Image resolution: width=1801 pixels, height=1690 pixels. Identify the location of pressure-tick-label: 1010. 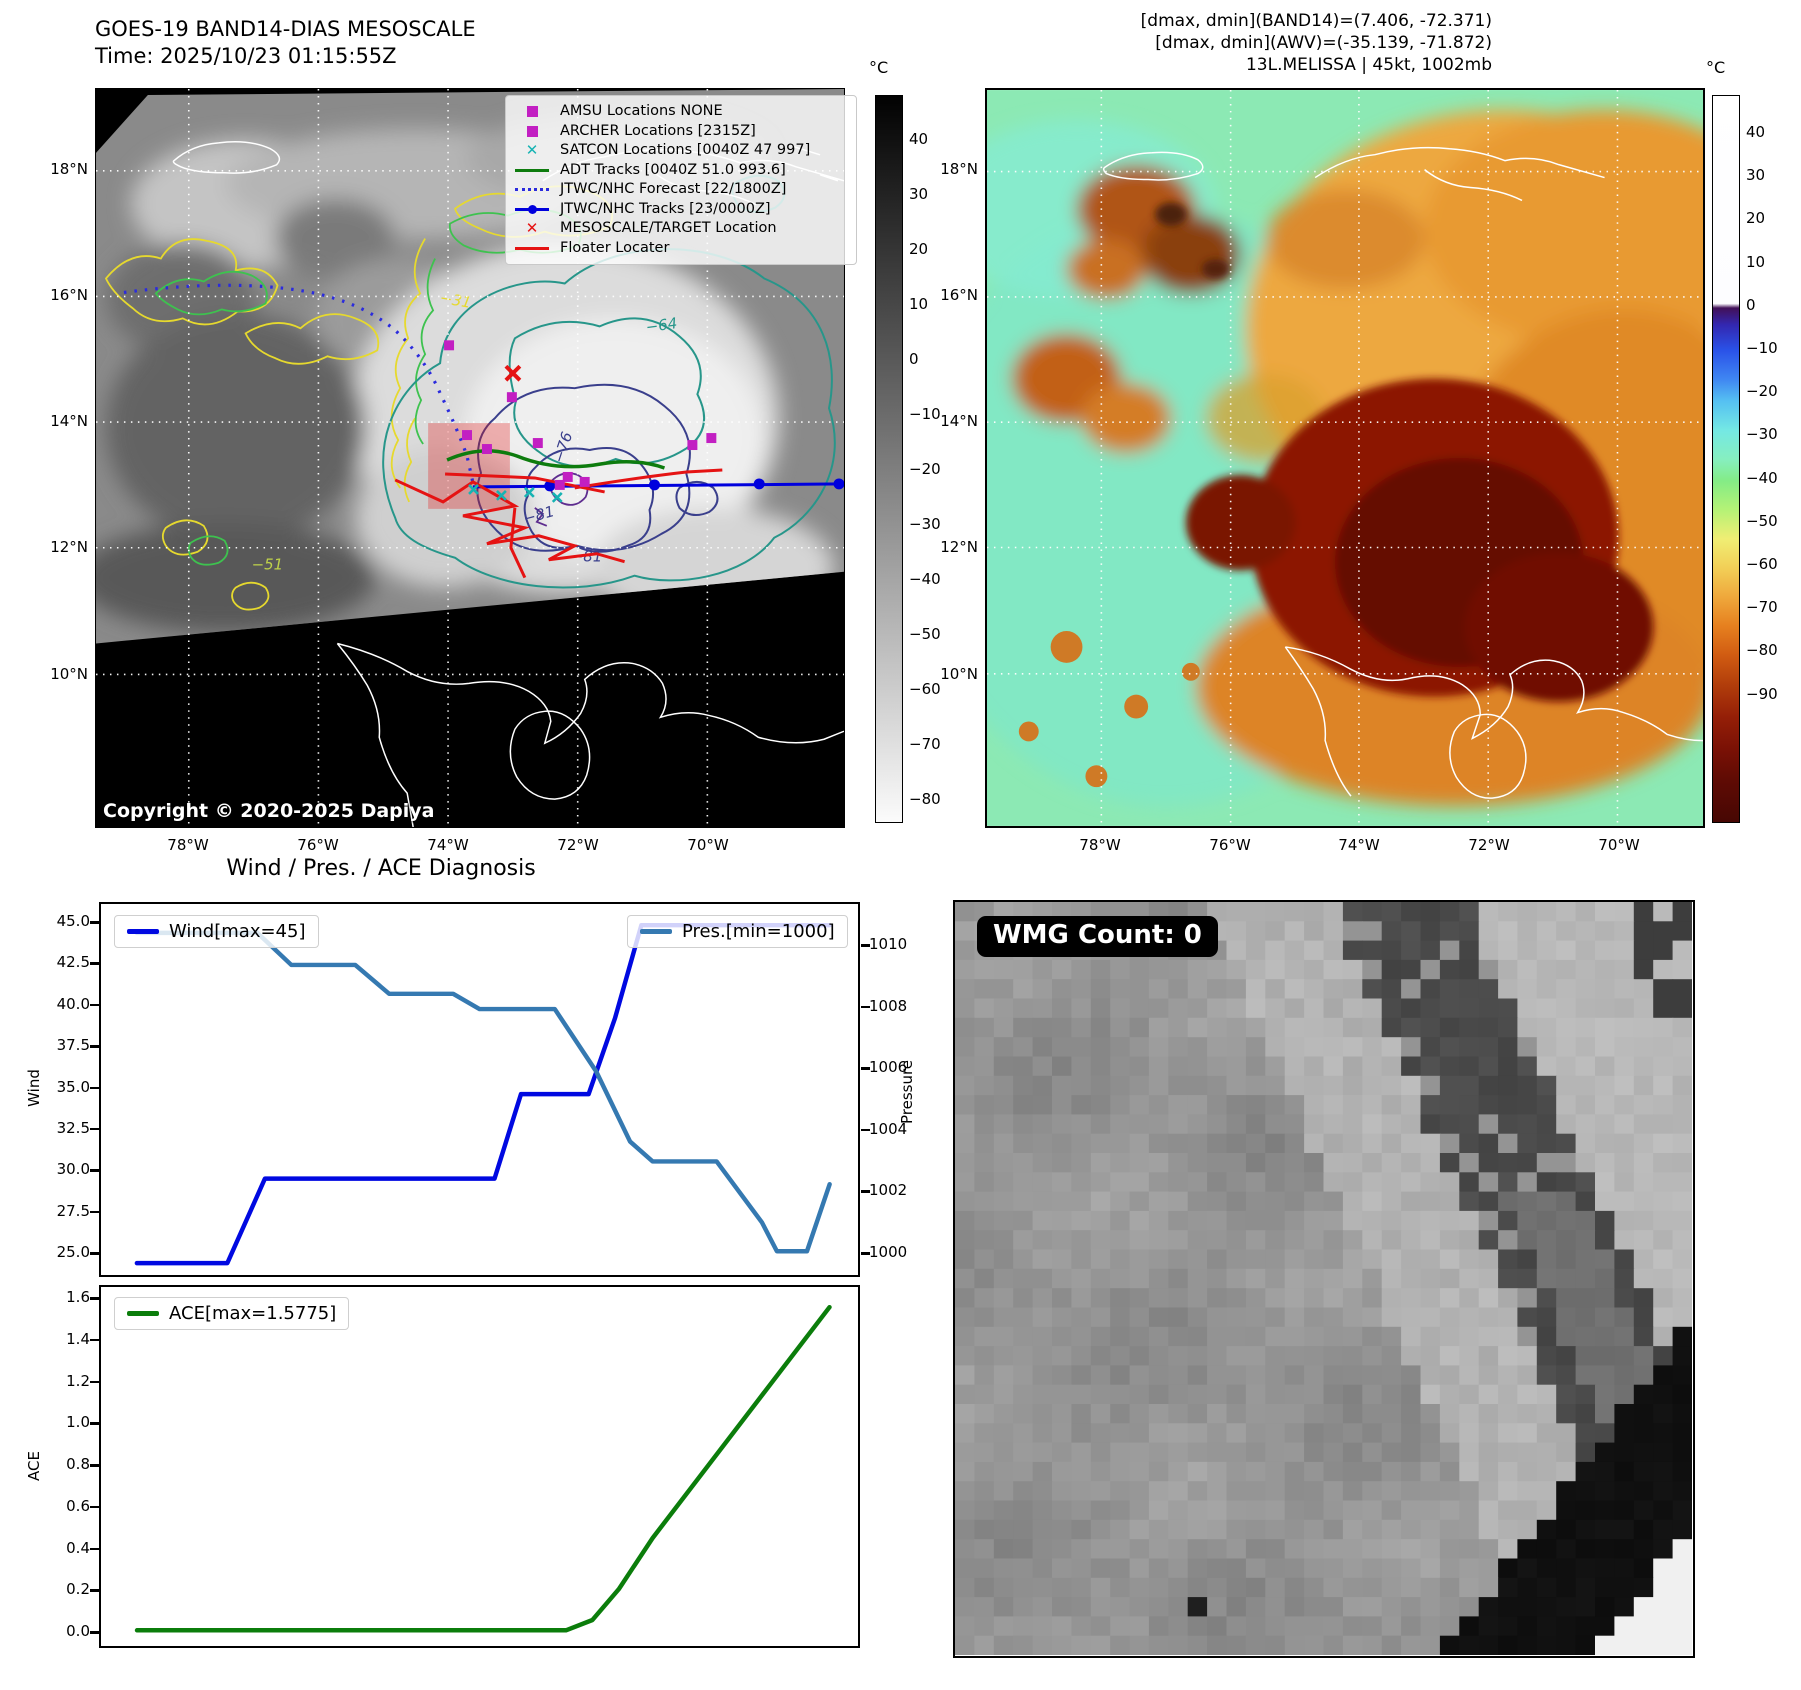
(888, 944).